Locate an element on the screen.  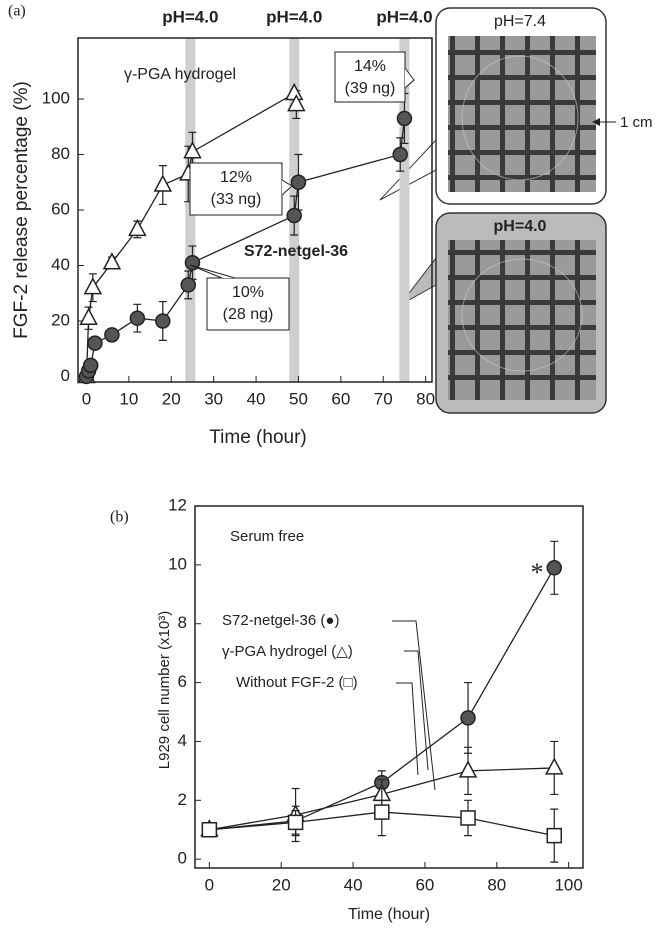
x-tick-label: 50 is located at coordinates (298, 398).